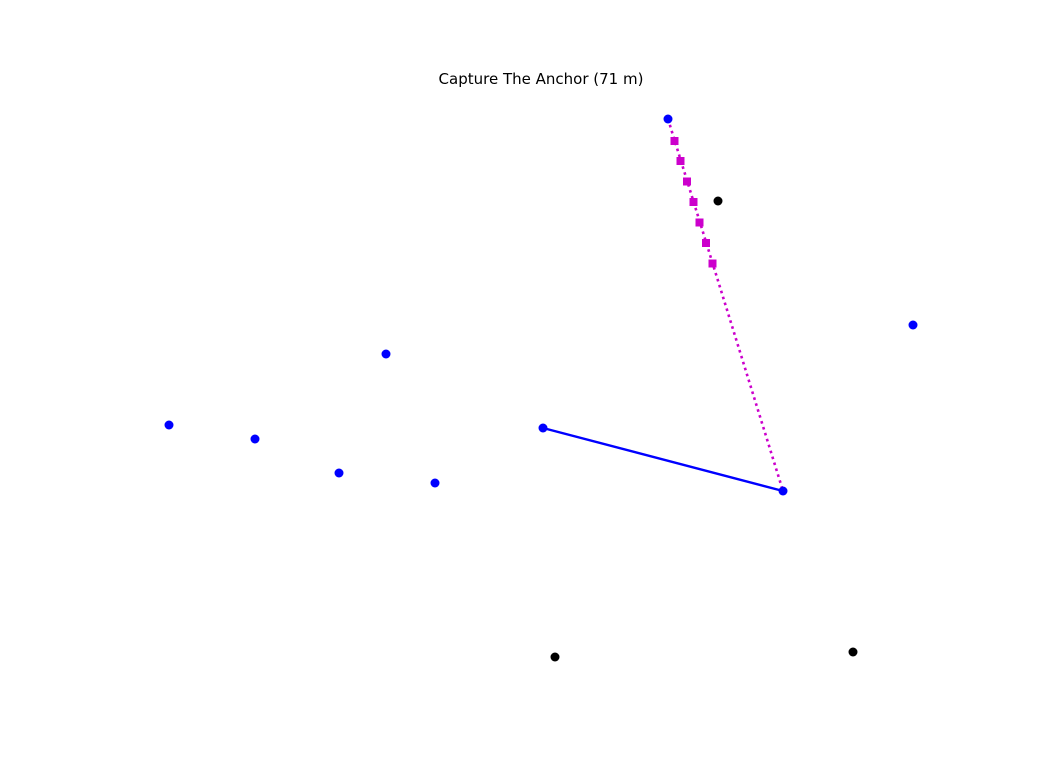  What do you see at coordinates (725, 305) in the screenshot?
I see `trajectory-line` at bounding box center [725, 305].